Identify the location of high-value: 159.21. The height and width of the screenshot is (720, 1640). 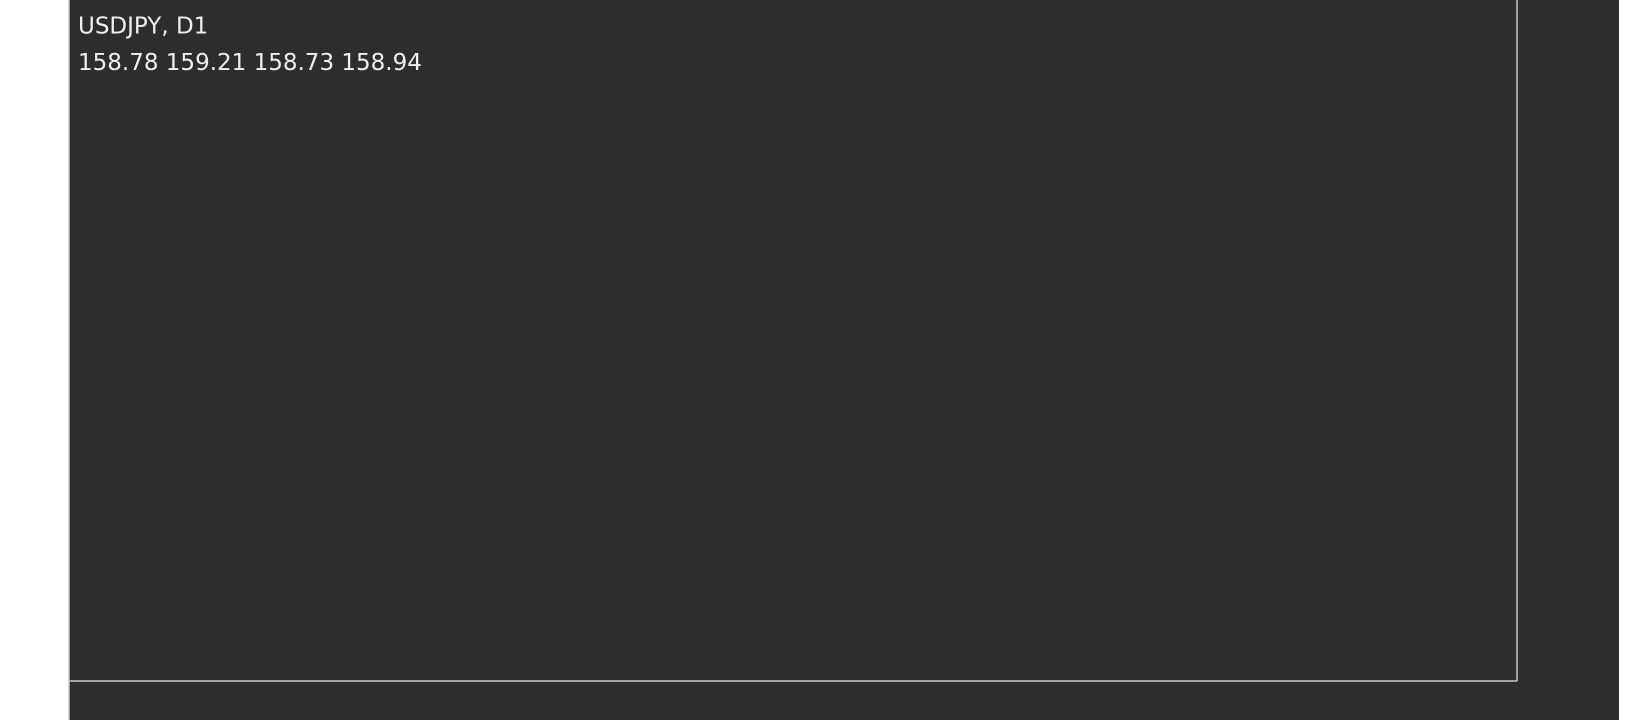
(206, 63).